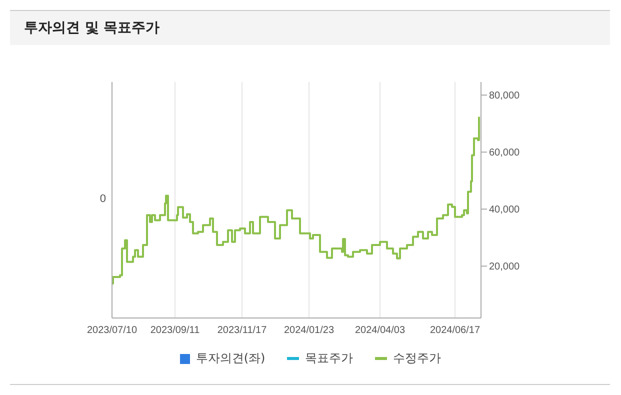  Describe the element at coordinates (310, 27) in the screenshot. I see `chart-title: 투자의견 및 목표주가` at that location.